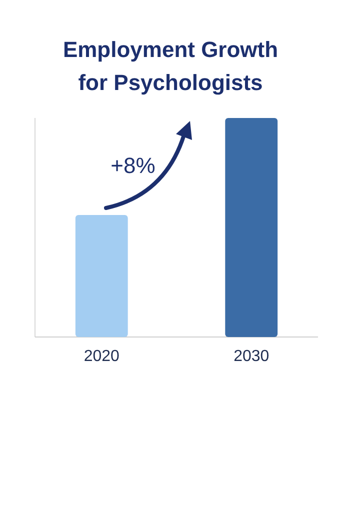 The width and height of the screenshot is (341, 512). I want to click on annotation: +8%, so click(133, 165).